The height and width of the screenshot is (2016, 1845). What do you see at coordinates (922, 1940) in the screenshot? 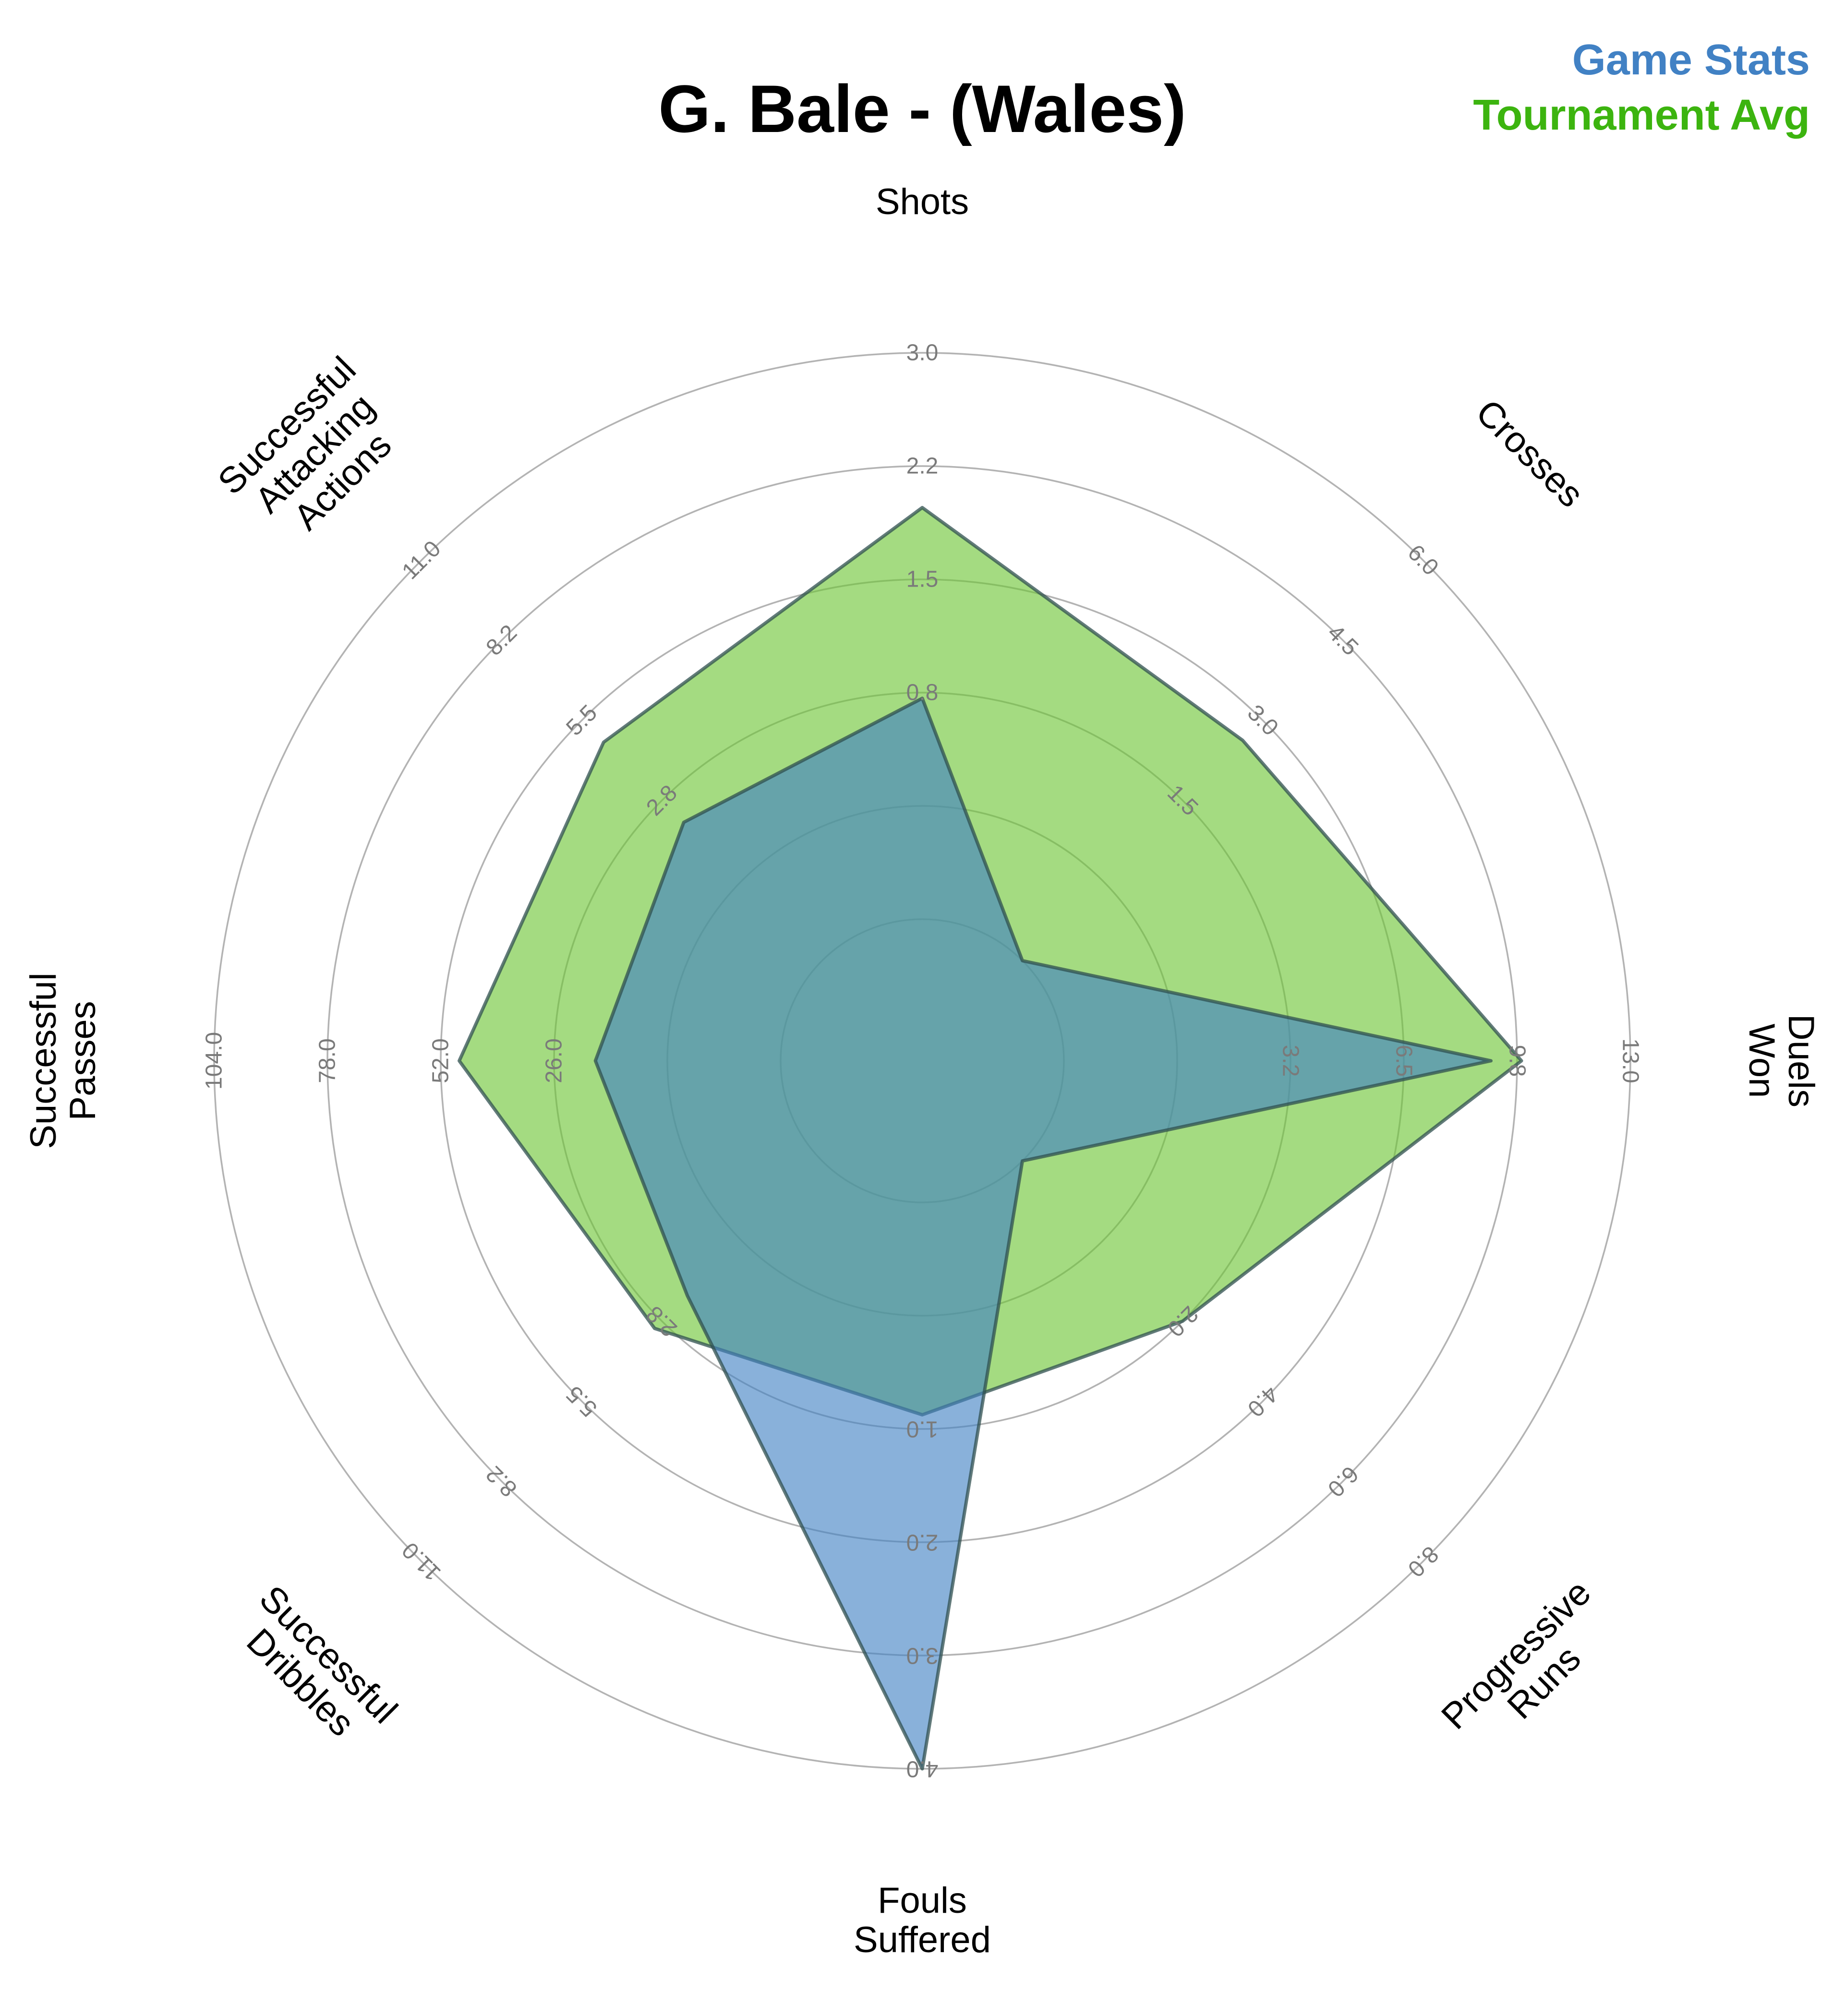
I see `axis-label-line: Suffered` at bounding box center [922, 1940].